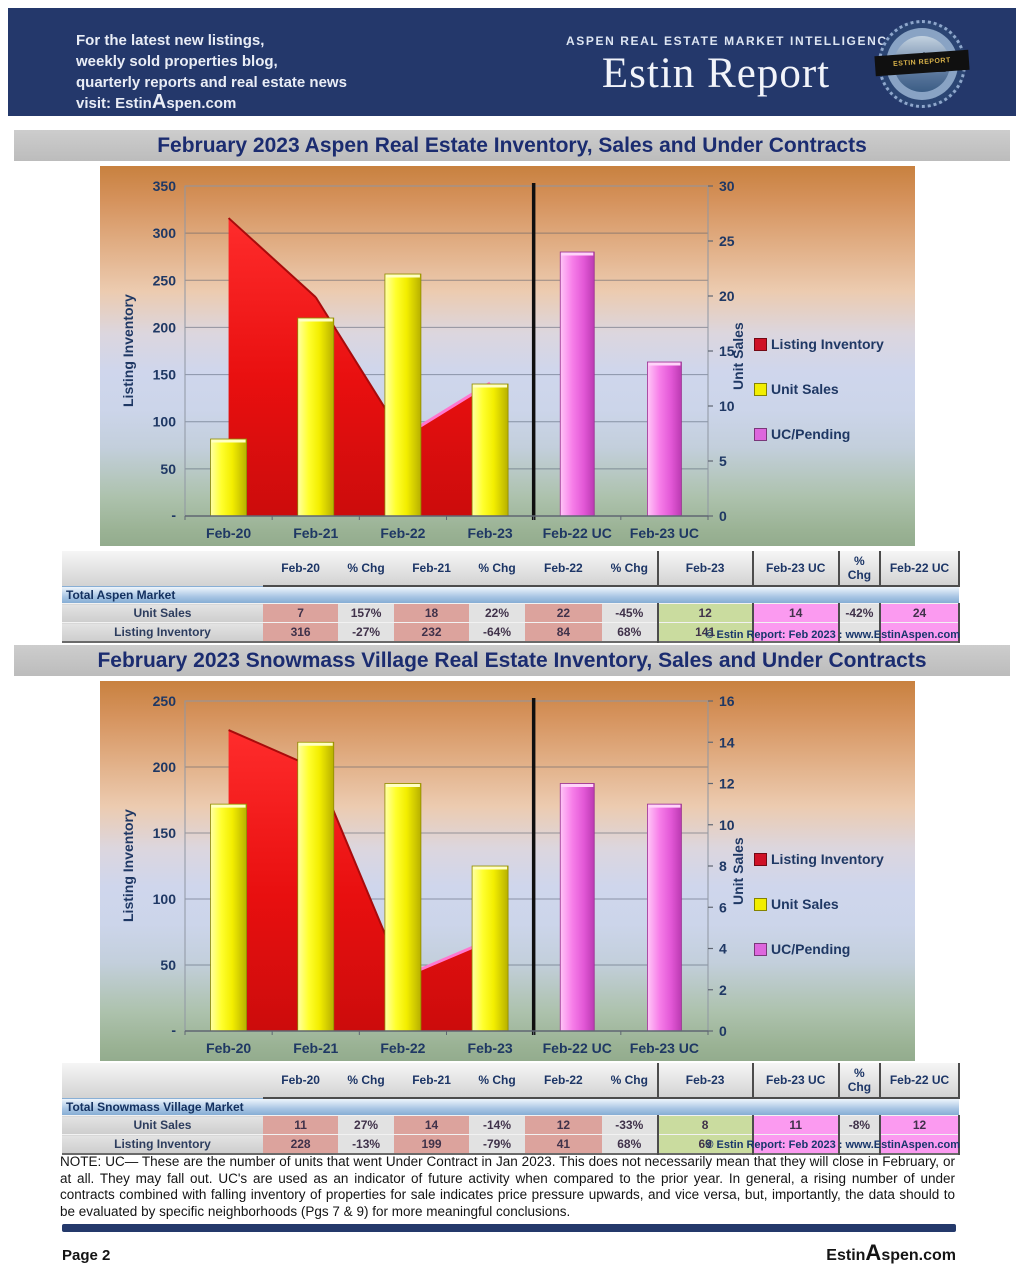  Describe the element at coordinates (629, 1125) in the screenshot. I see `cell--chg: -33%` at that location.